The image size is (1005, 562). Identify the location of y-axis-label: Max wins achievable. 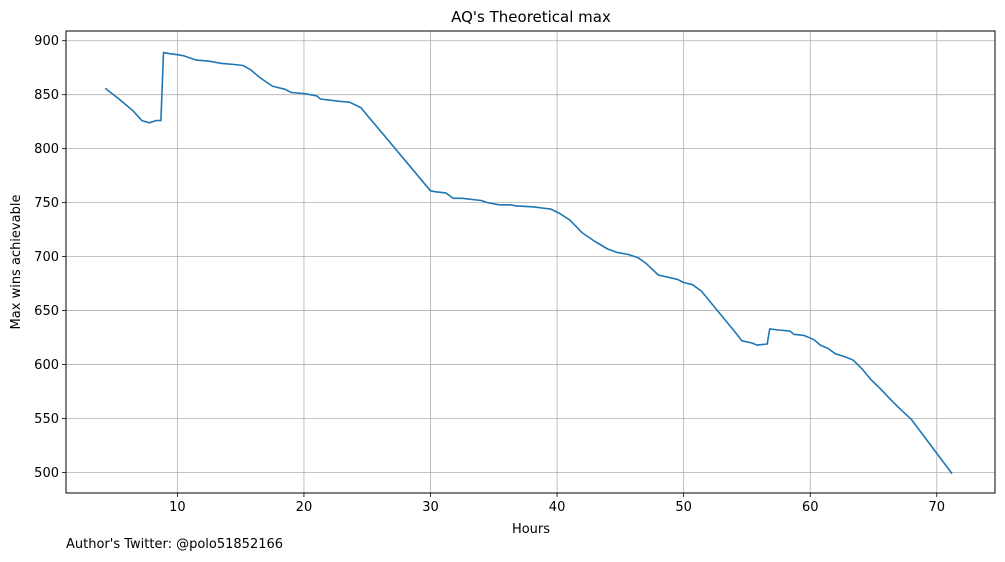
(16, 262).